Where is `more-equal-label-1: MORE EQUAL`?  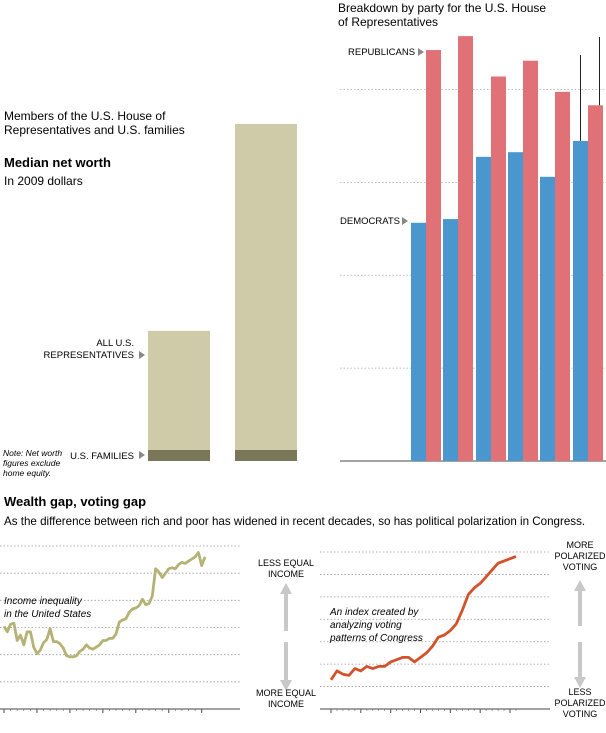
more-equal-label-1: MORE EQUAL is located at coordinates (286, 693).